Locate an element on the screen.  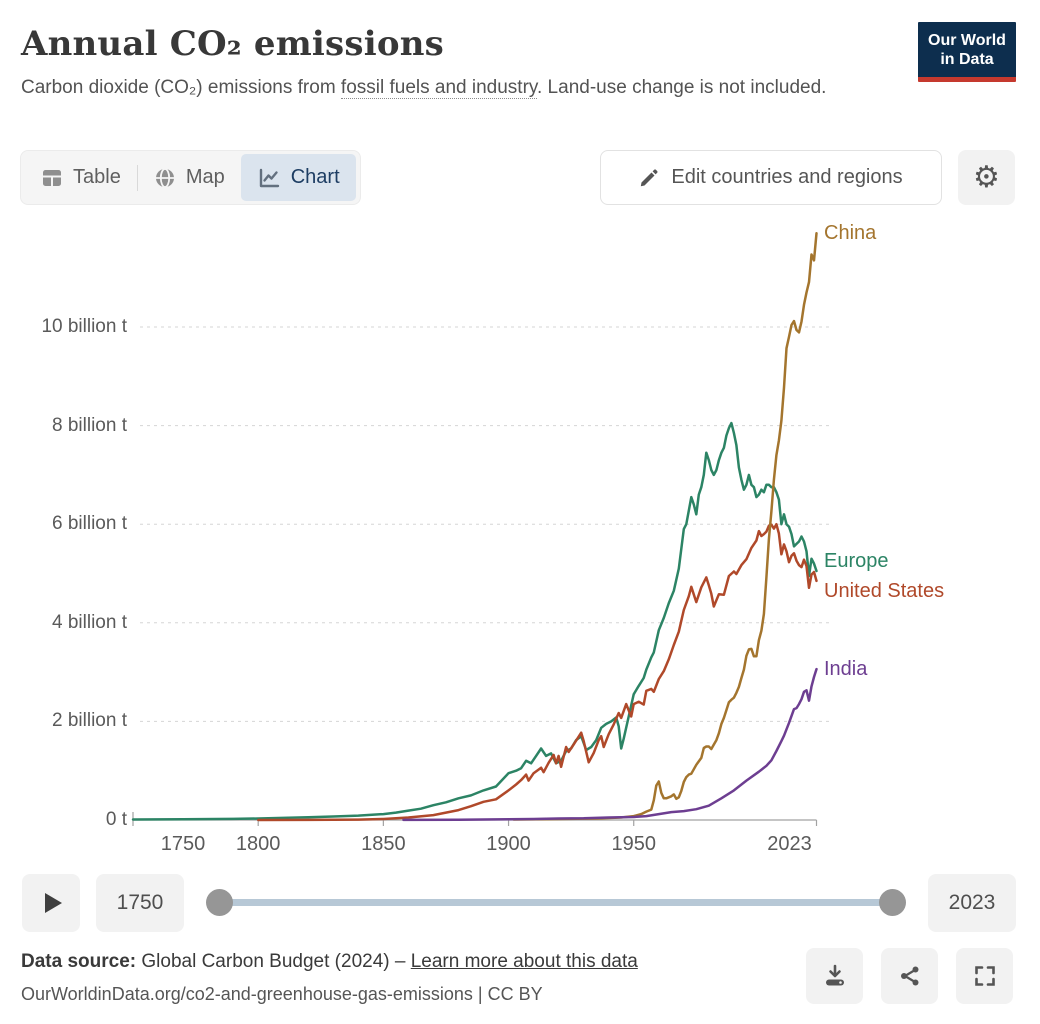
edit-countries-label: Edit countries and regions is located at coordinates (787, 177).